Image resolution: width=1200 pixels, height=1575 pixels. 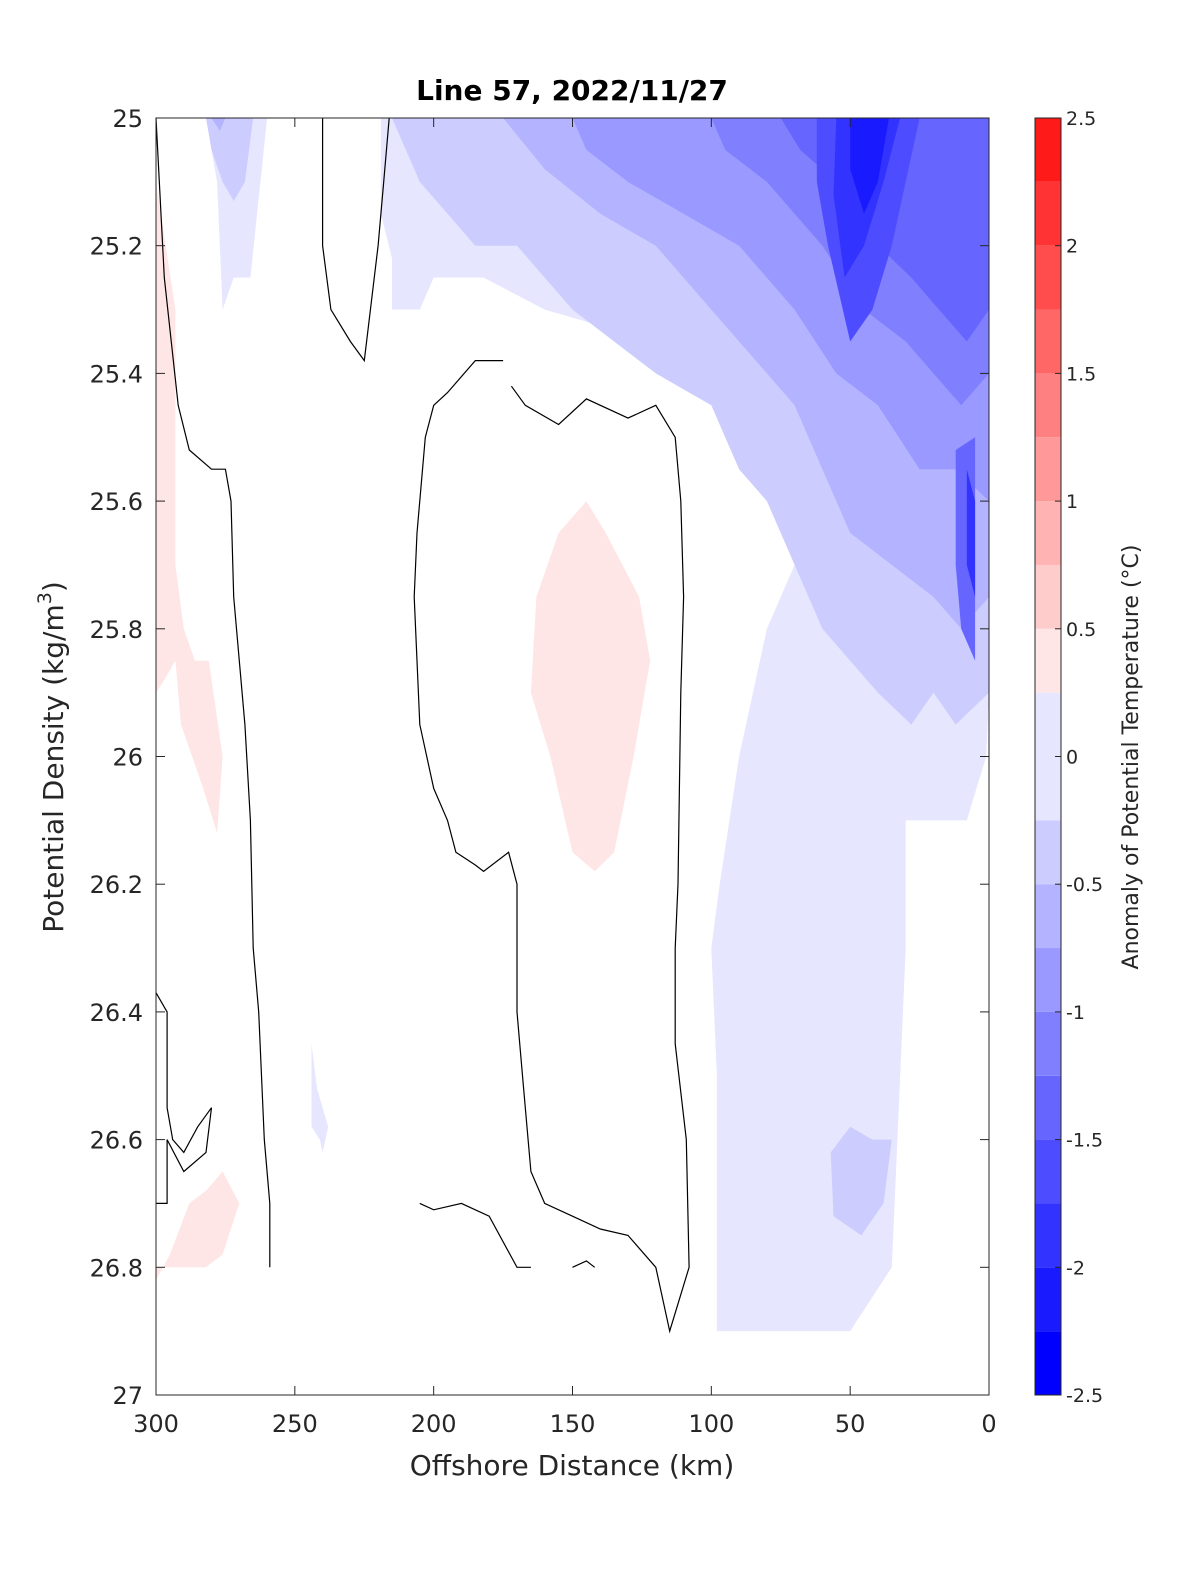 I want to click on colorbar-tick-label: 1, so click(x=1072, y=502).